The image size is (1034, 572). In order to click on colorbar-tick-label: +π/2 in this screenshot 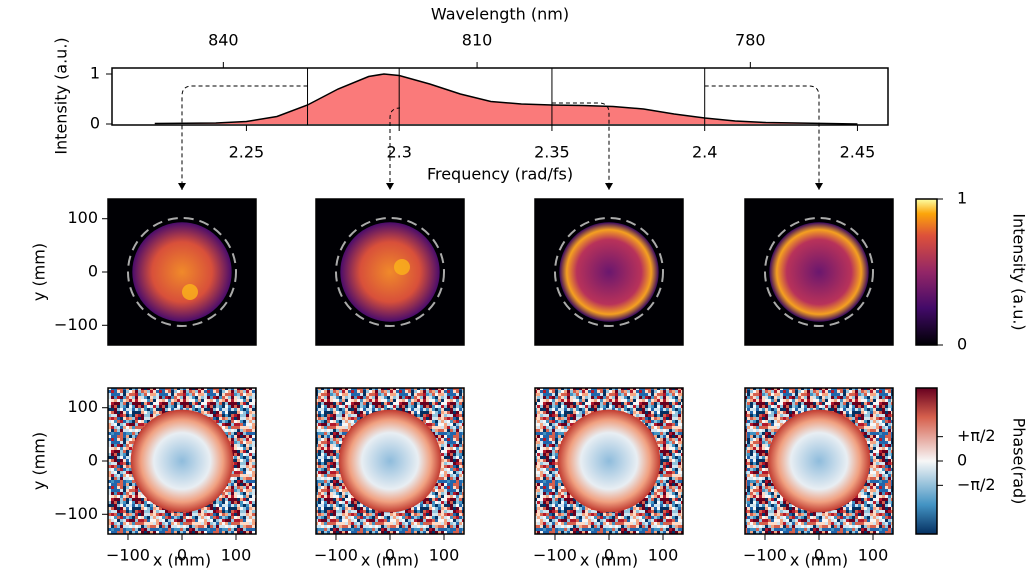, I will do `click(976, 435)`.